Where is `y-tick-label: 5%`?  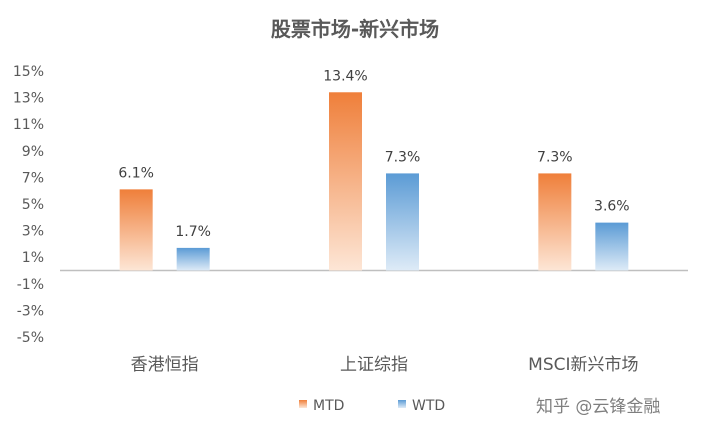
y-tick-label: 5% is located at coordinates (33, 205).